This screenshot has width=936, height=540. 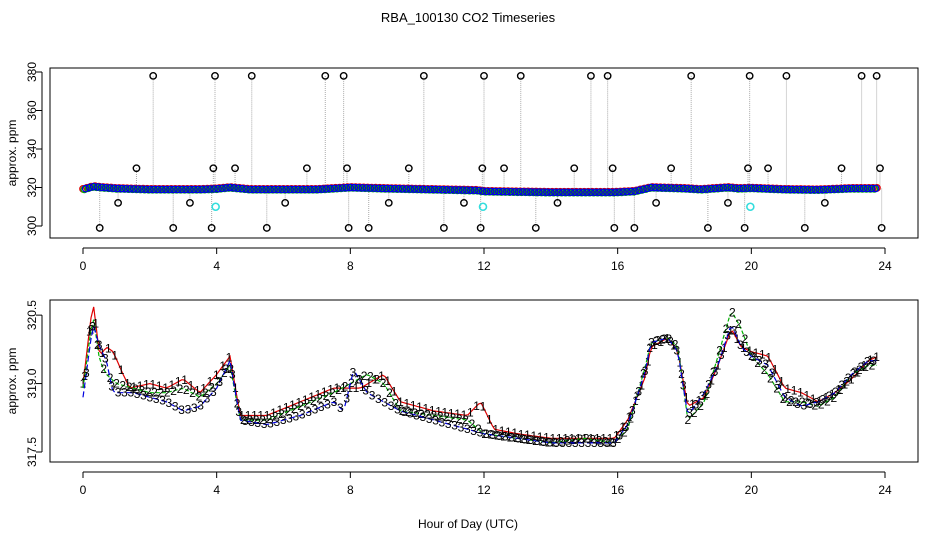 I want to click on bottom-y-tick-label: 320.5, so click(x=32, y=315).